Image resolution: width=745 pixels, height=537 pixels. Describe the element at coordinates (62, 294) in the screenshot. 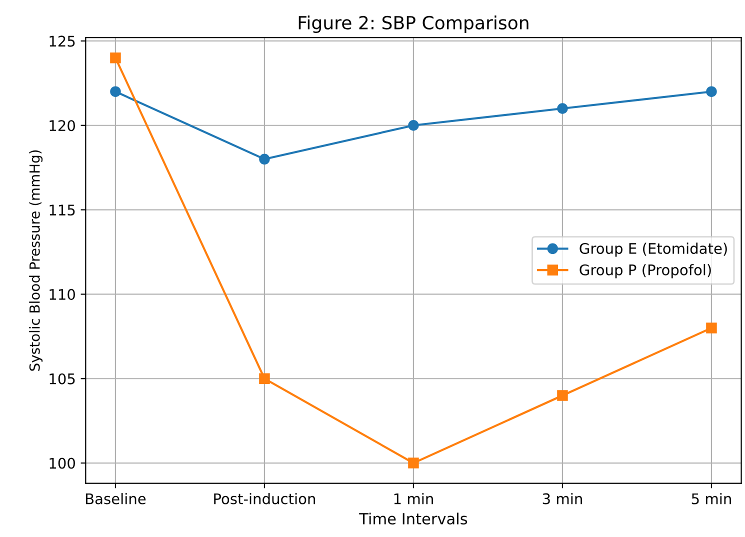

I see `y-tick-label: 110` at that location.